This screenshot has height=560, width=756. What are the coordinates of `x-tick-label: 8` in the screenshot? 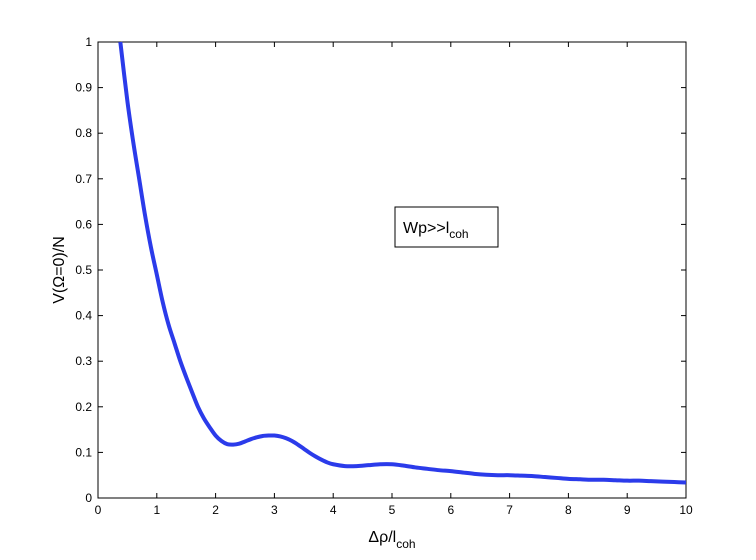 It's located at (568, 510).